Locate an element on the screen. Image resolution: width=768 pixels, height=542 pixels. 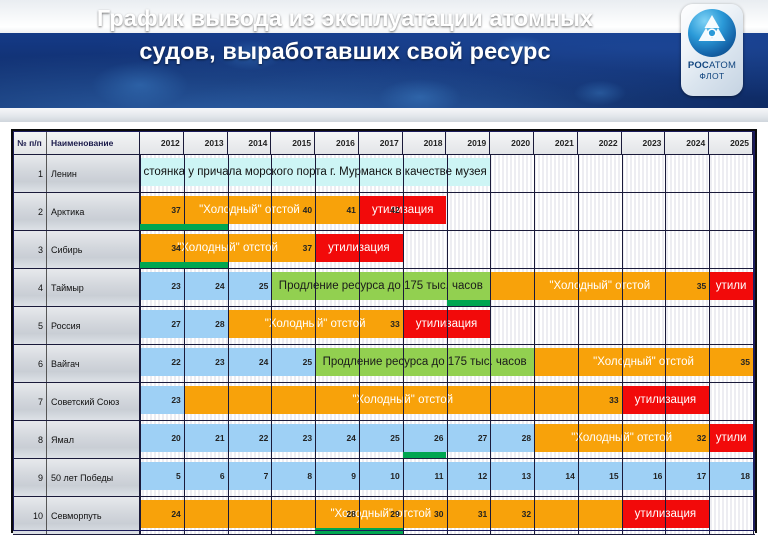
row-timeline: "Холодный" отстойутилизация3437 is located at coordinates (447, 250).